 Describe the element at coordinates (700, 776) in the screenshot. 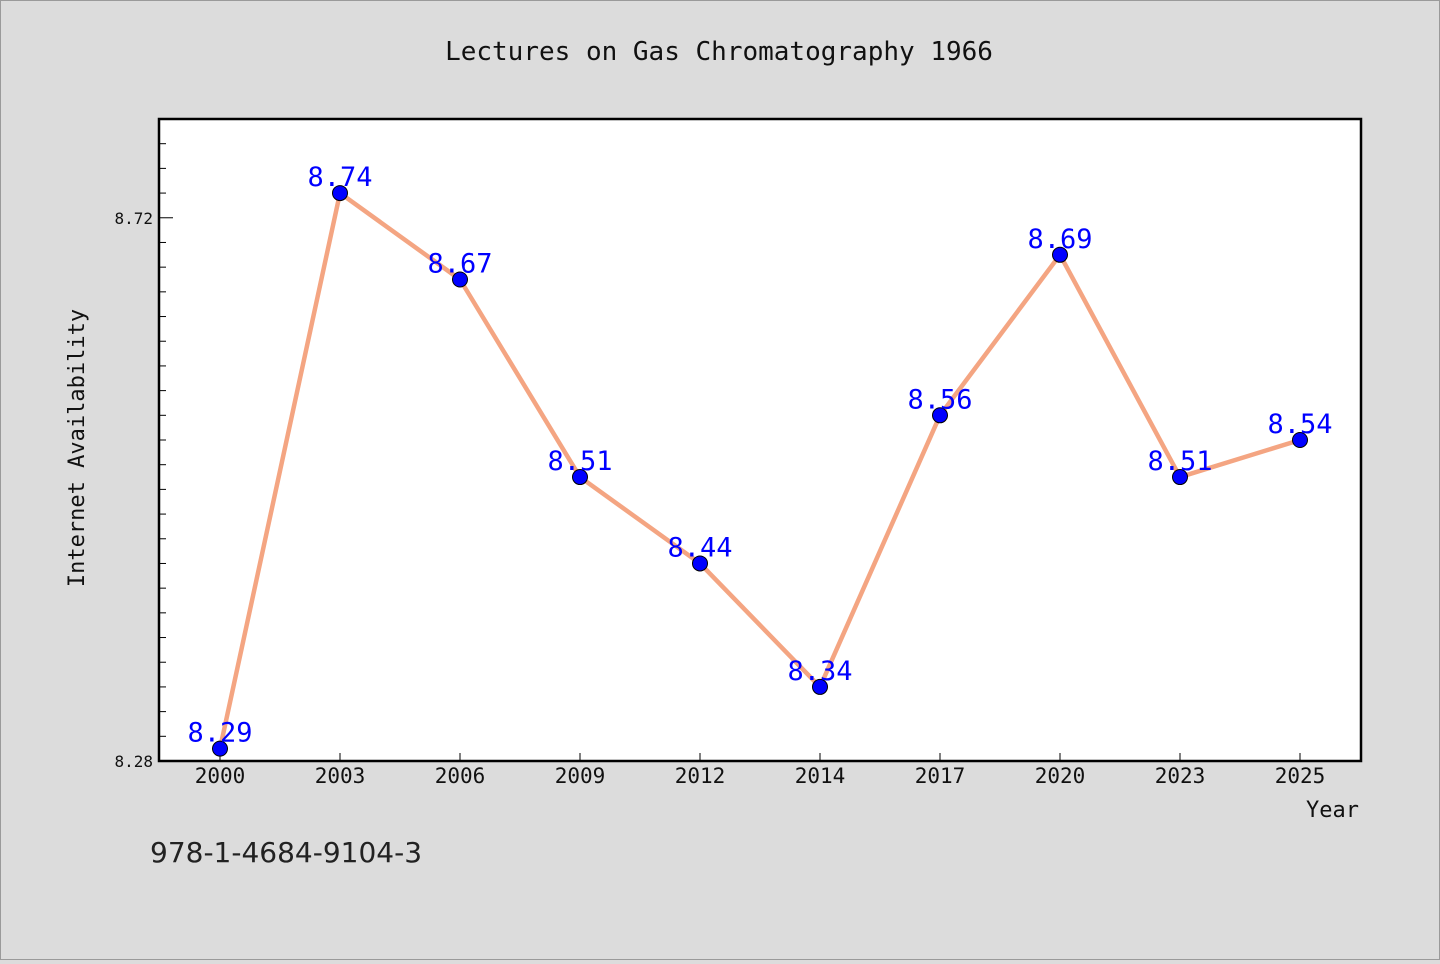

I see `x-tick-label: 2012` at that location.